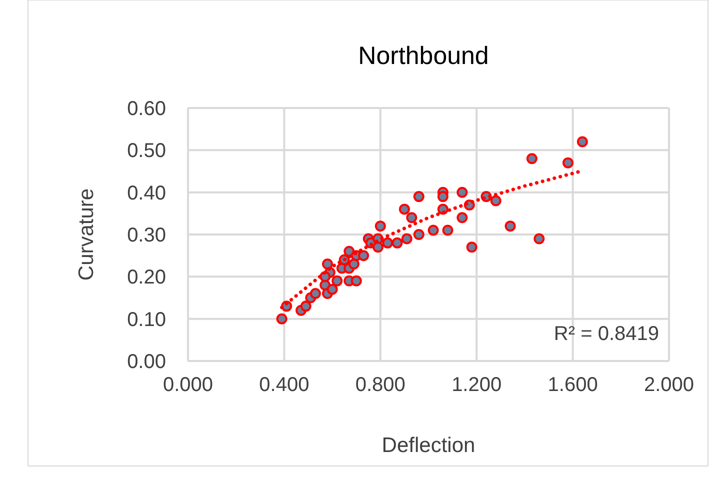  What do you see at coordinates (146, 277) in the screenshot?
I see `y-tick-label: 0.20` at bounding box center [146, 277].